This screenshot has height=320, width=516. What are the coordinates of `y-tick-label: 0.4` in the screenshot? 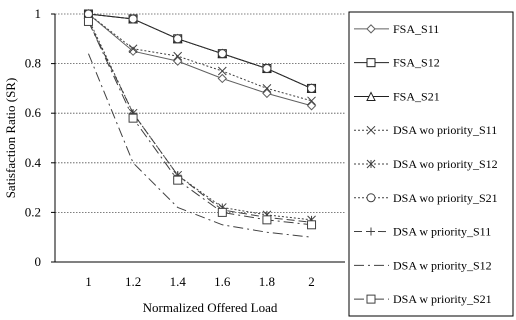 It's located at (33, 162).